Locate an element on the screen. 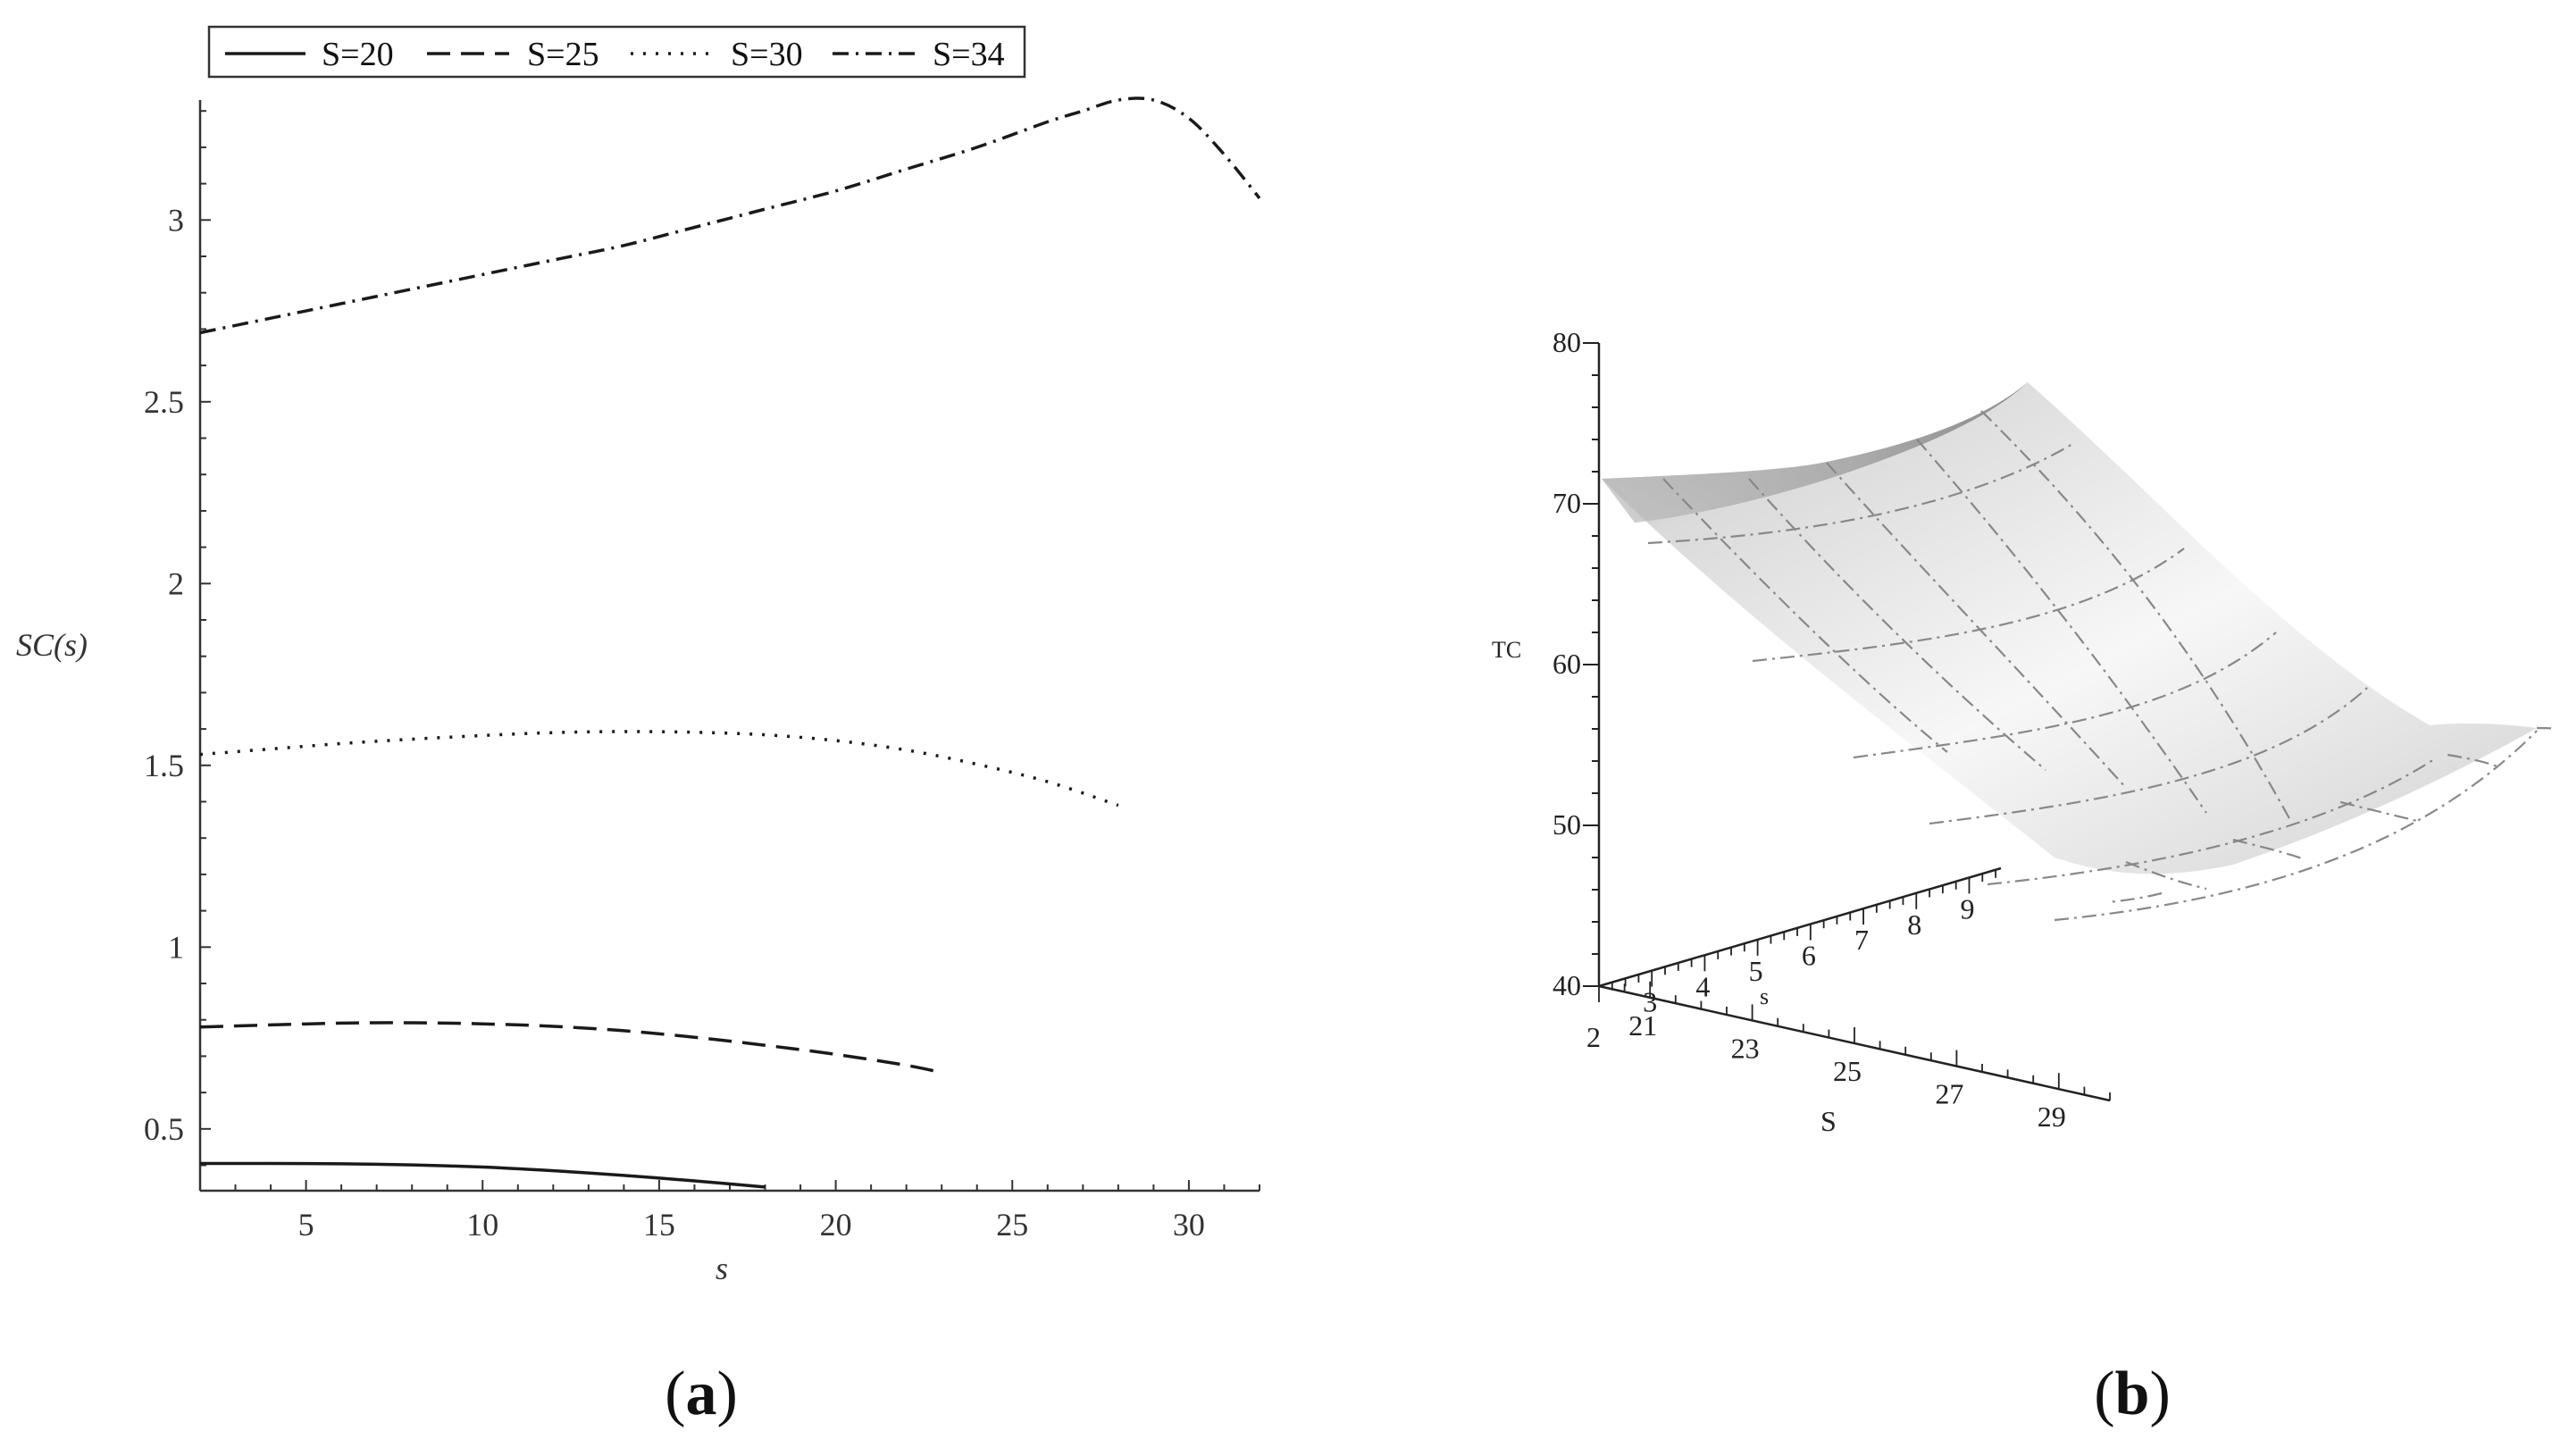  y-tick-label: 1 is located at coordinates (176, 947).